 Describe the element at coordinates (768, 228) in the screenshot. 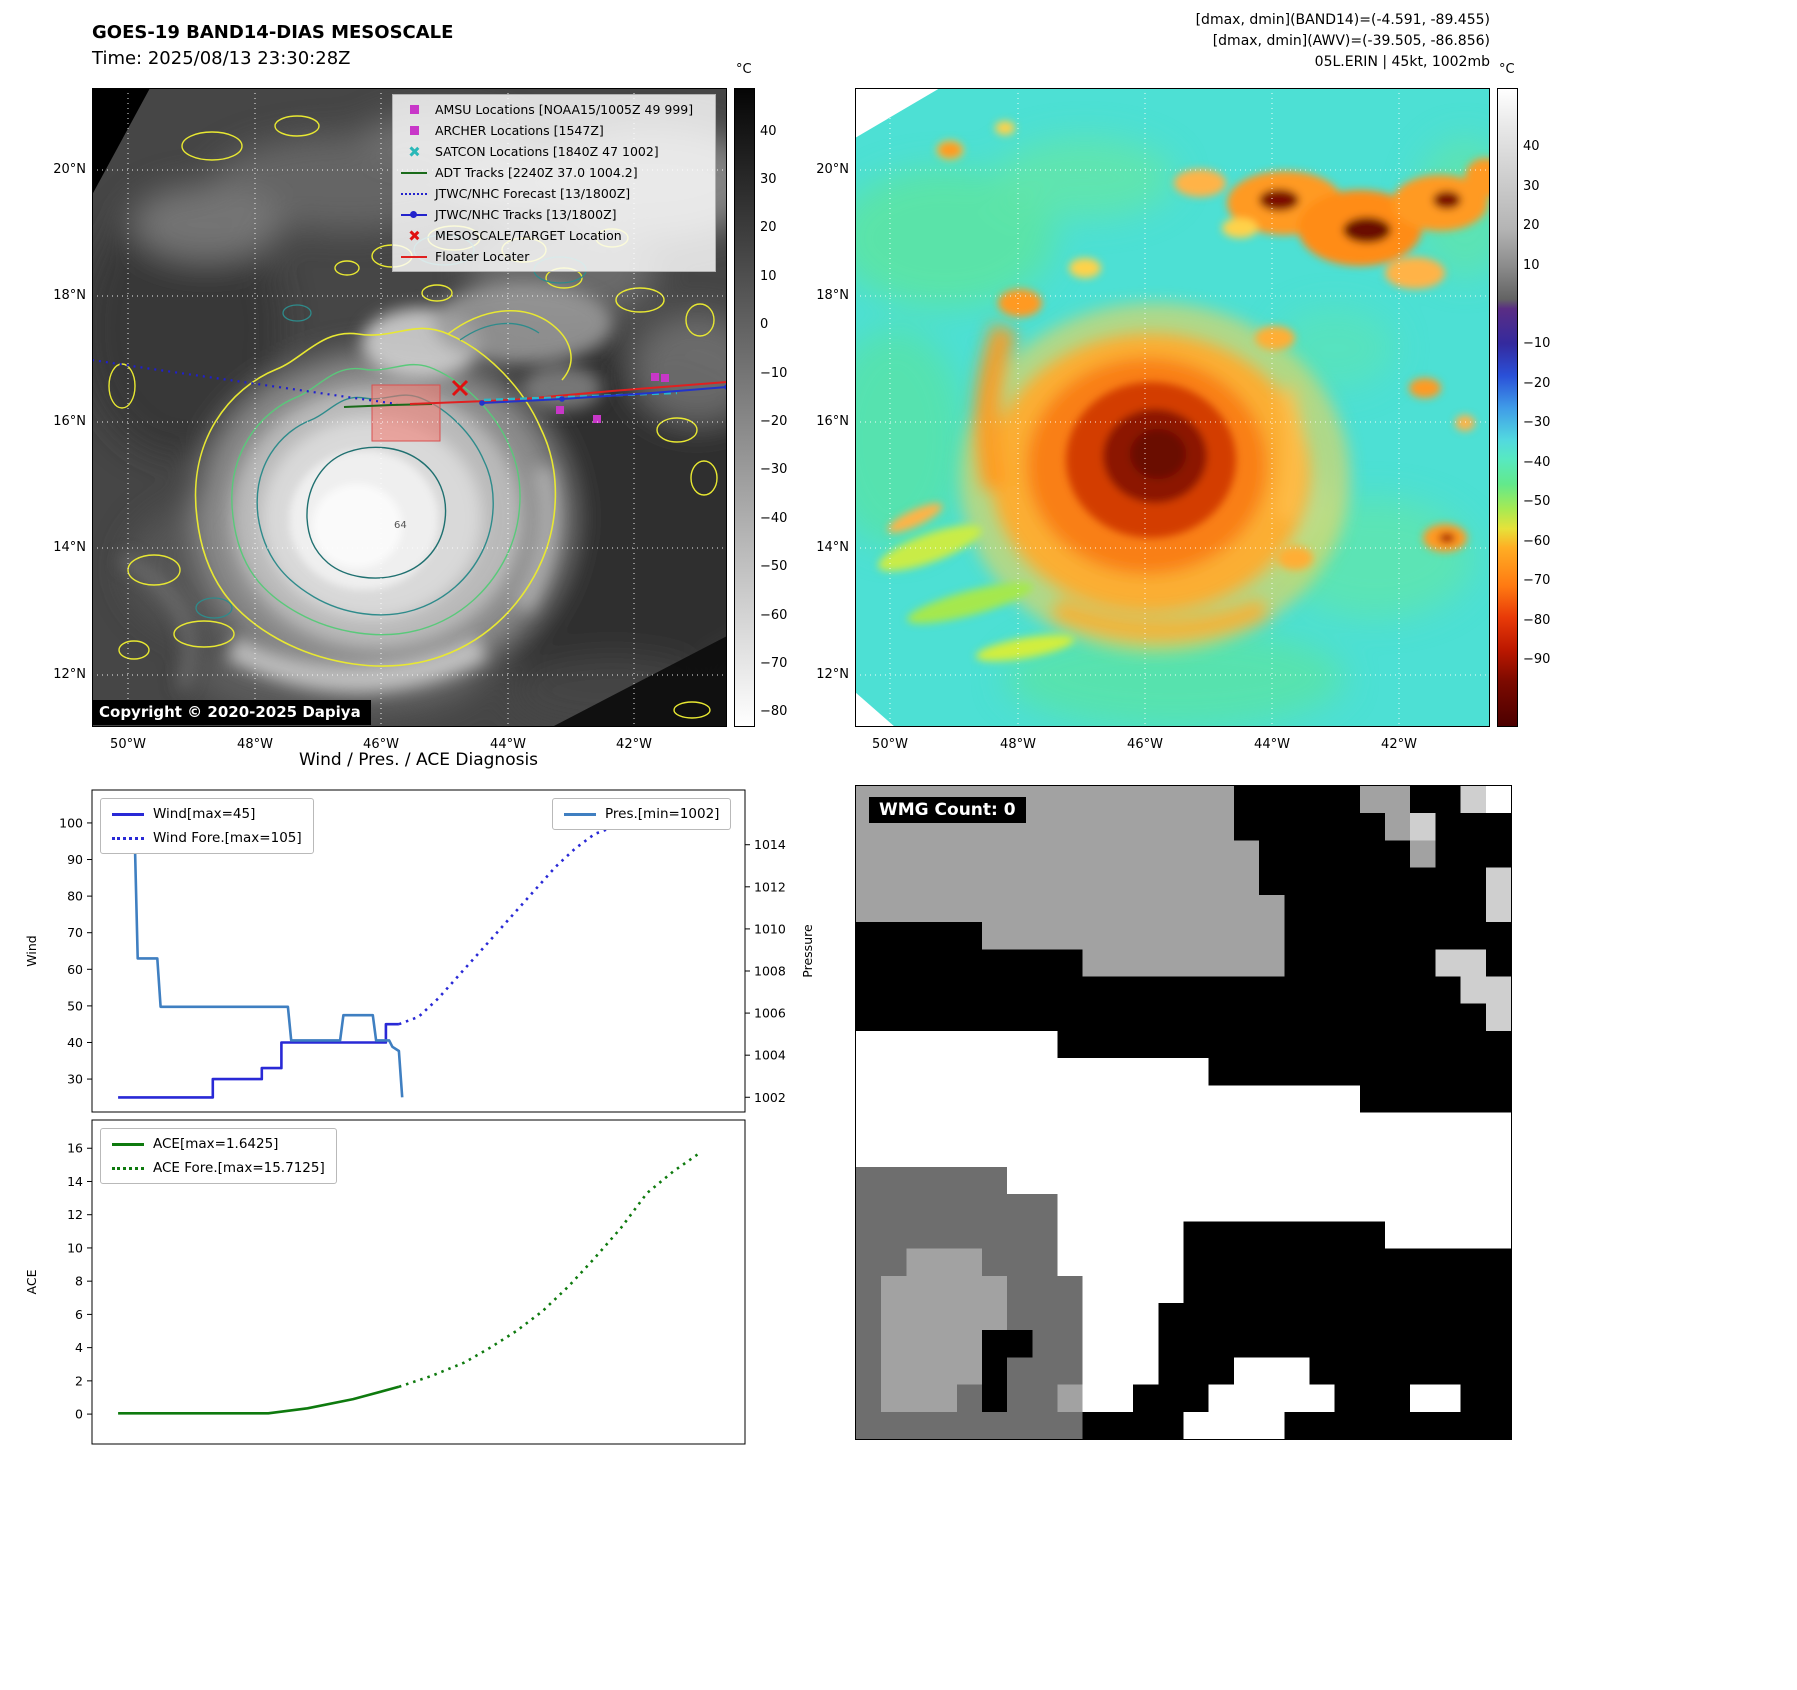

I see `band14-colorbar-tick: 20` at that location.